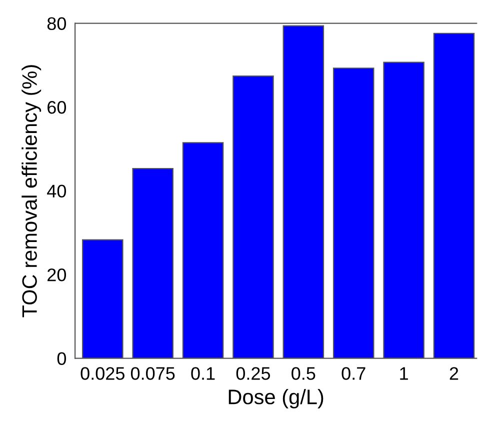 The height and width of the screenshot is (424, 478). I want to click on y-tick-label: 40, so click(56, 191).